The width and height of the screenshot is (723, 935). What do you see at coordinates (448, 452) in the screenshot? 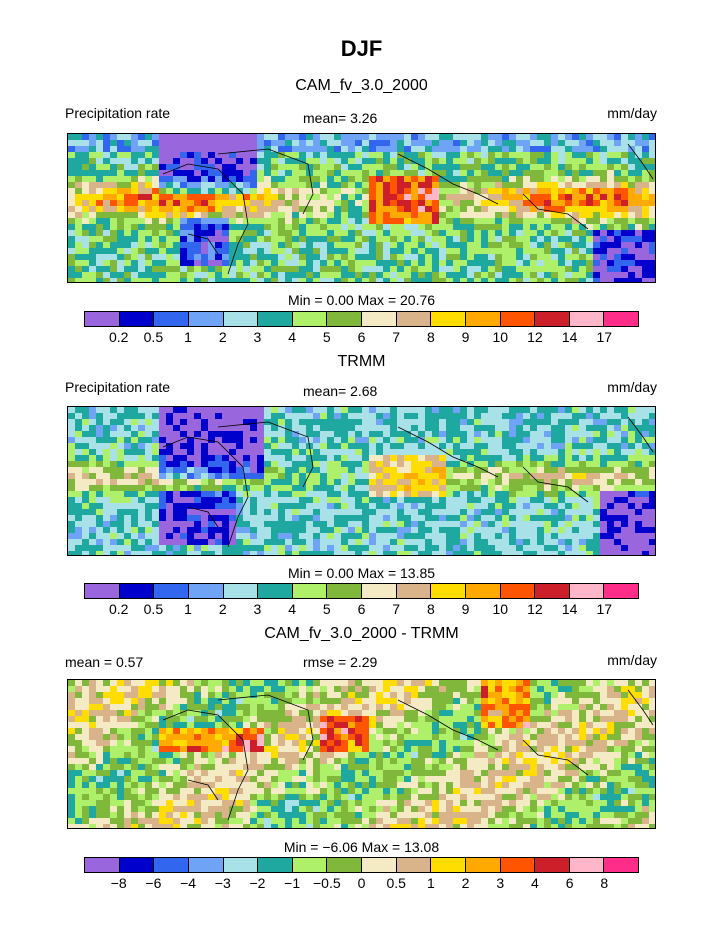
I see `coastline` at bounding box center [448, 452].